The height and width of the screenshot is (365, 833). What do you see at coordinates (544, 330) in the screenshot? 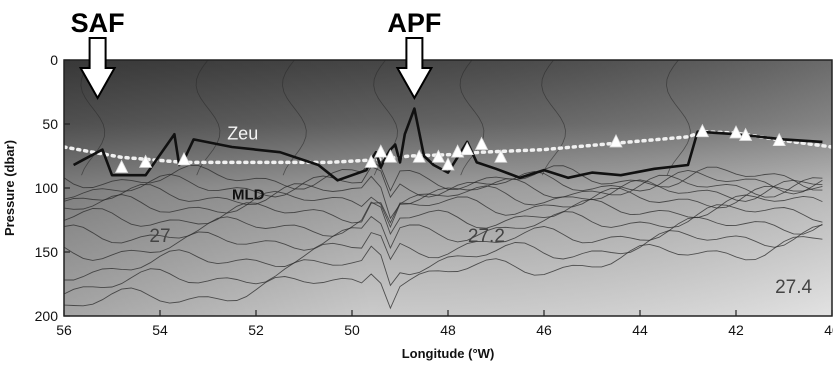
I see `x-tick-label: 46` at bounding box center [544, 330].